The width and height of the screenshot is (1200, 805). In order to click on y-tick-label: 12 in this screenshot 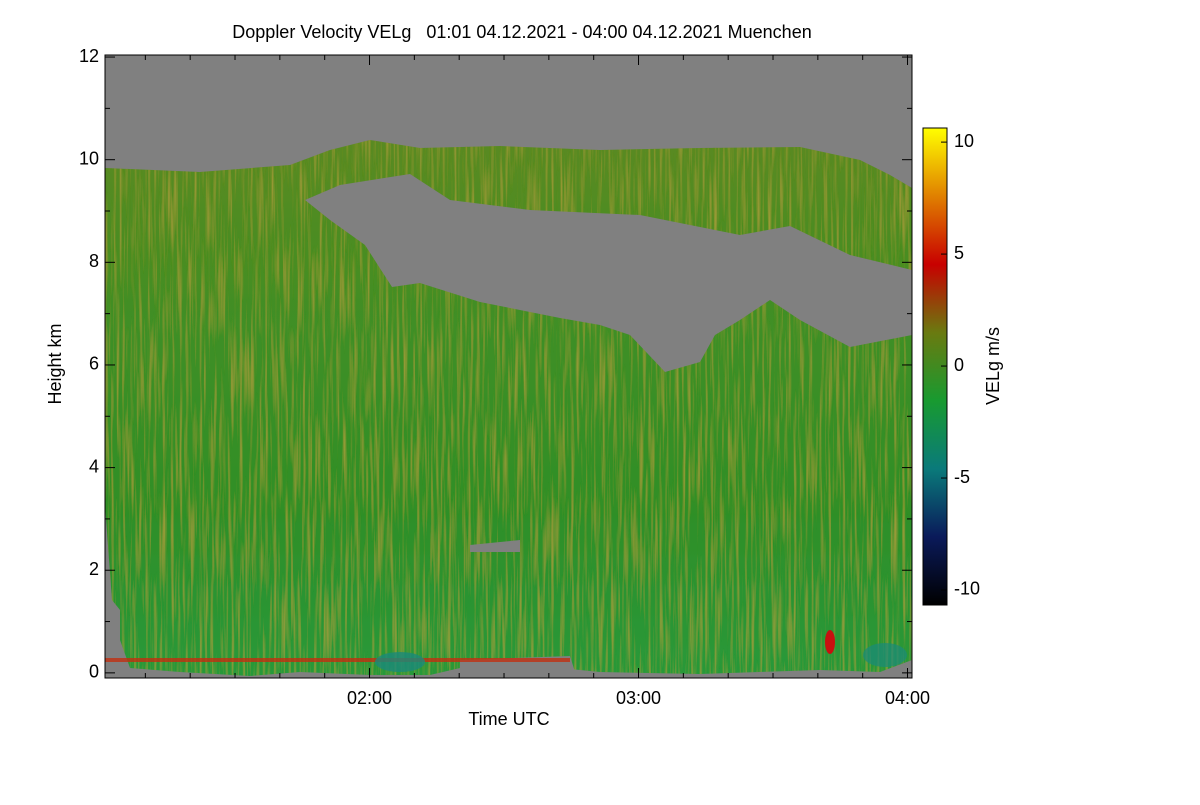, I will do `click(89, 56)`.